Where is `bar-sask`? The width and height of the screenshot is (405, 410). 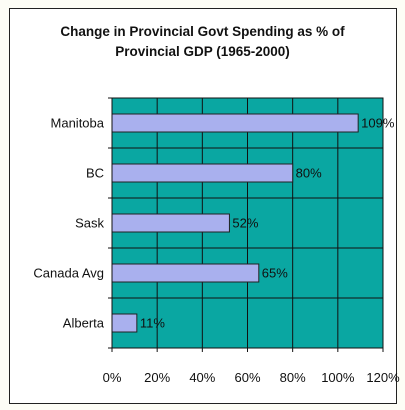
bar-sask is located at coordinates (170, 223).